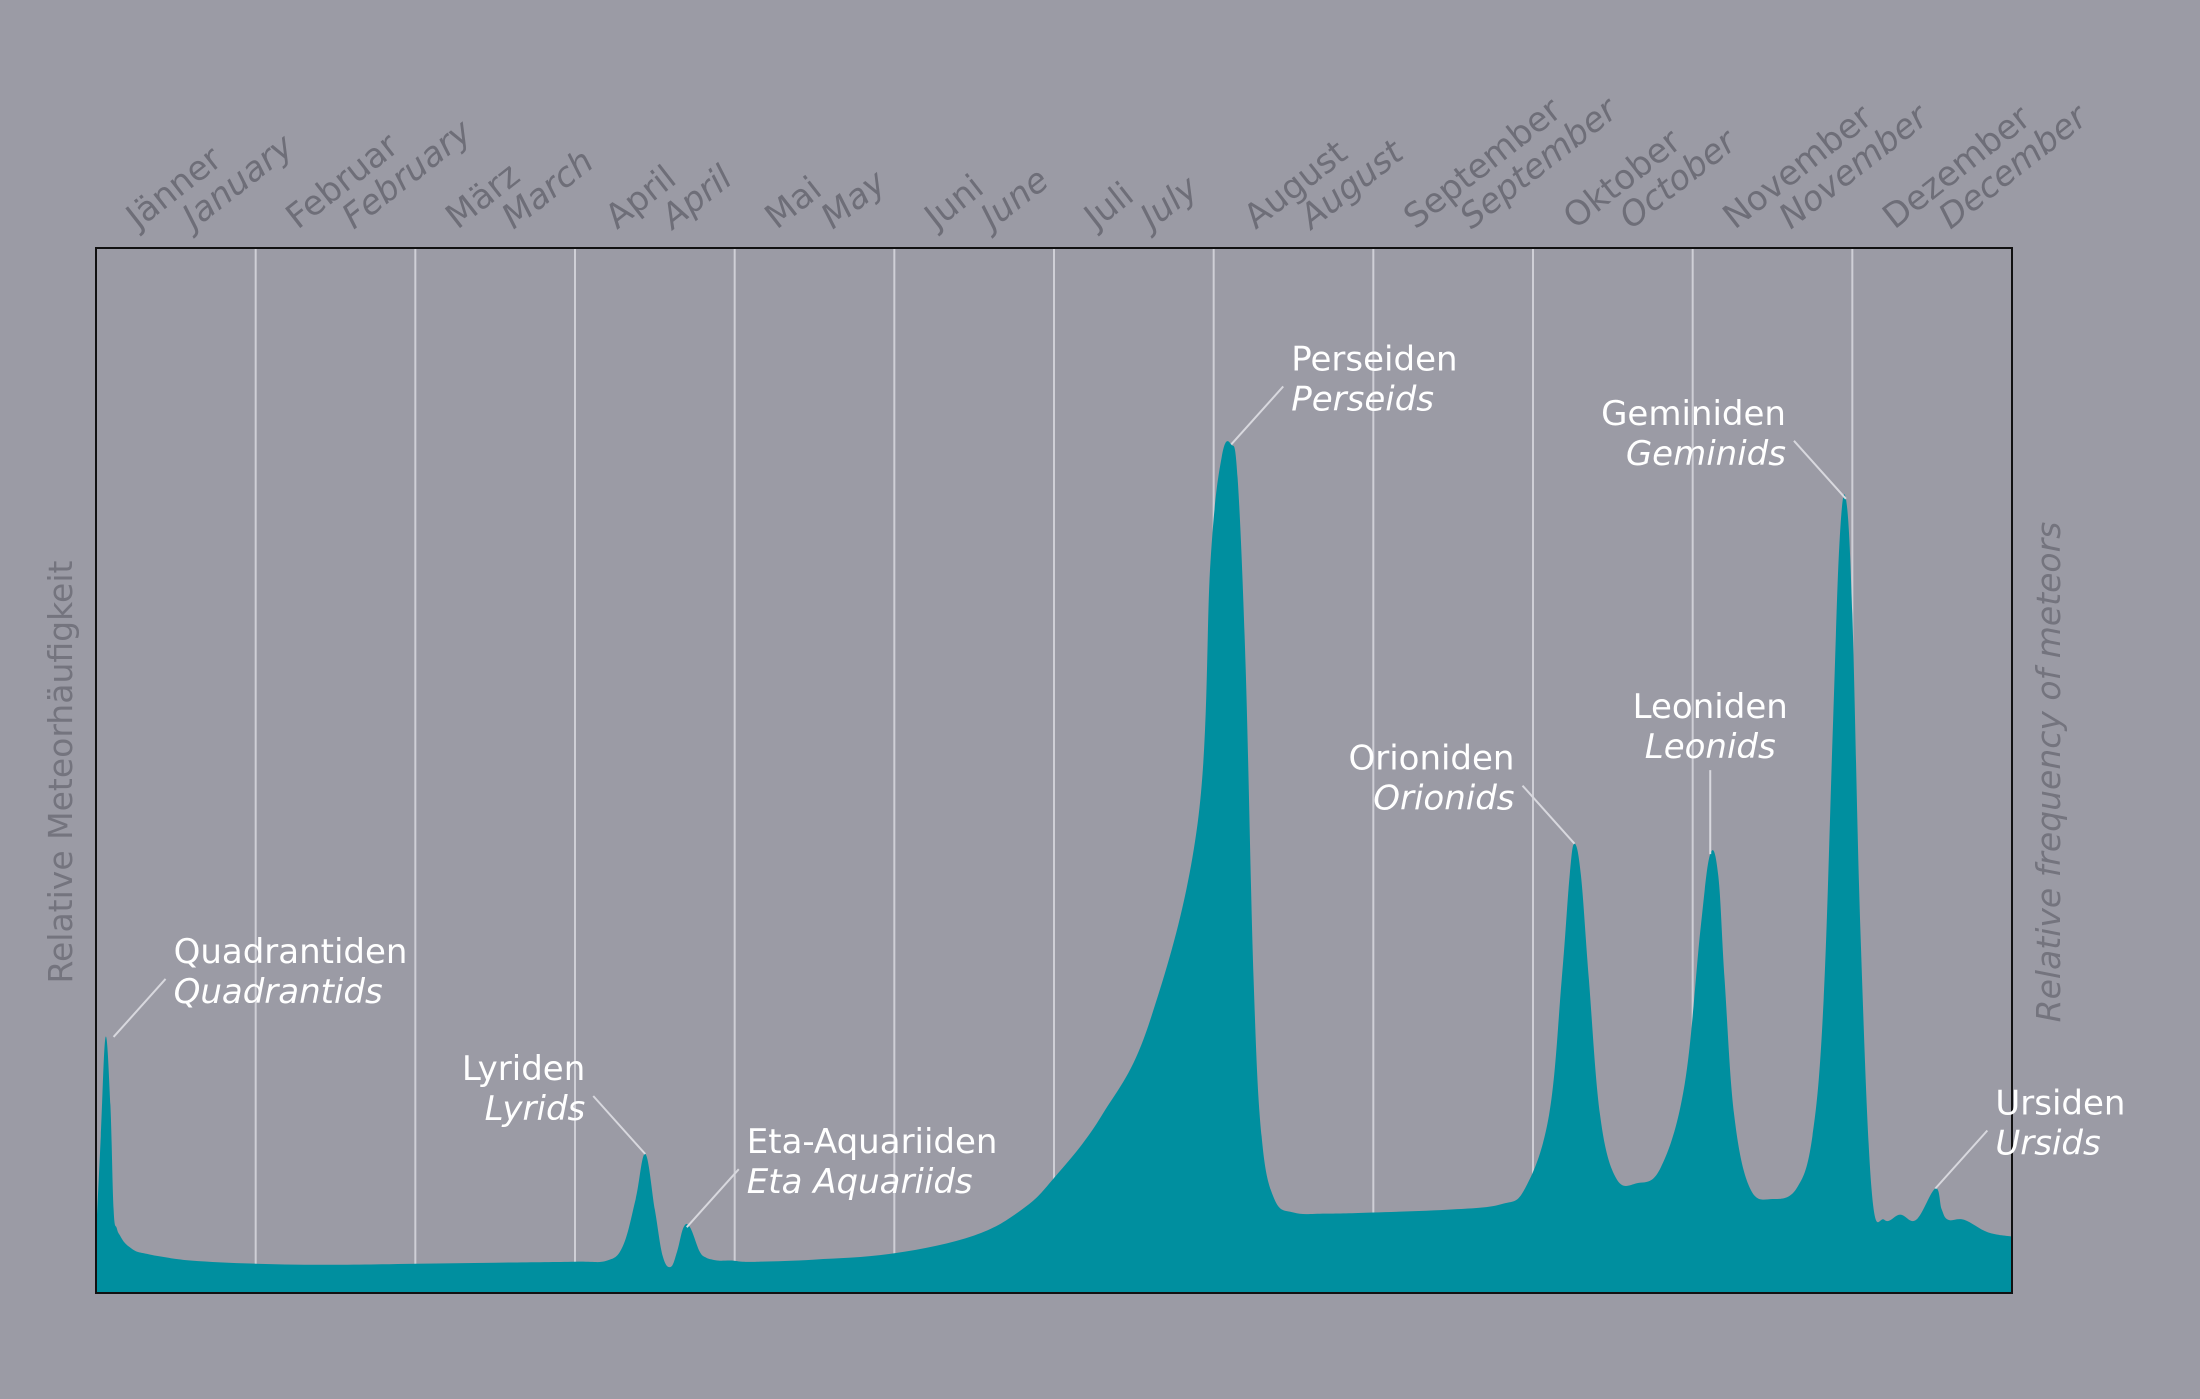  Describe the element at coordinates (291, 952) in the screenshot. I see `annotation-label-de: Quadrantiden` at that location.